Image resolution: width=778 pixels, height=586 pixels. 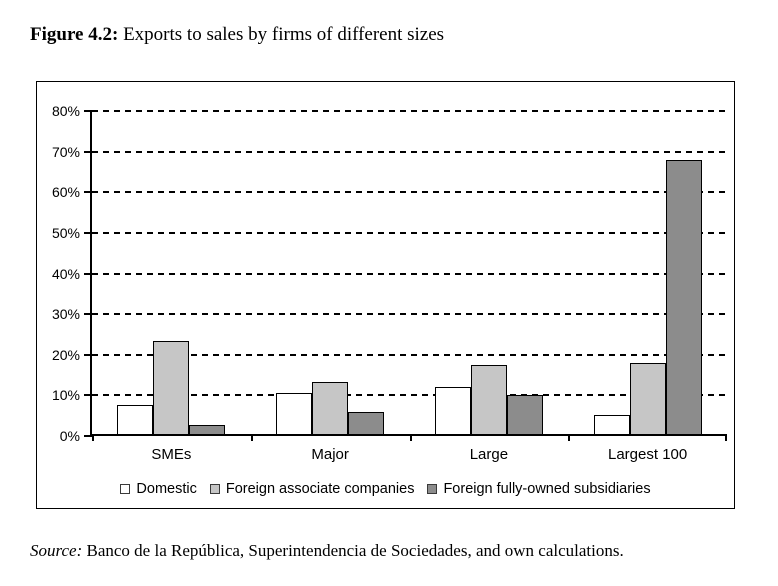 I want to click on bar-domestic-large, so click(x=452, y=410).